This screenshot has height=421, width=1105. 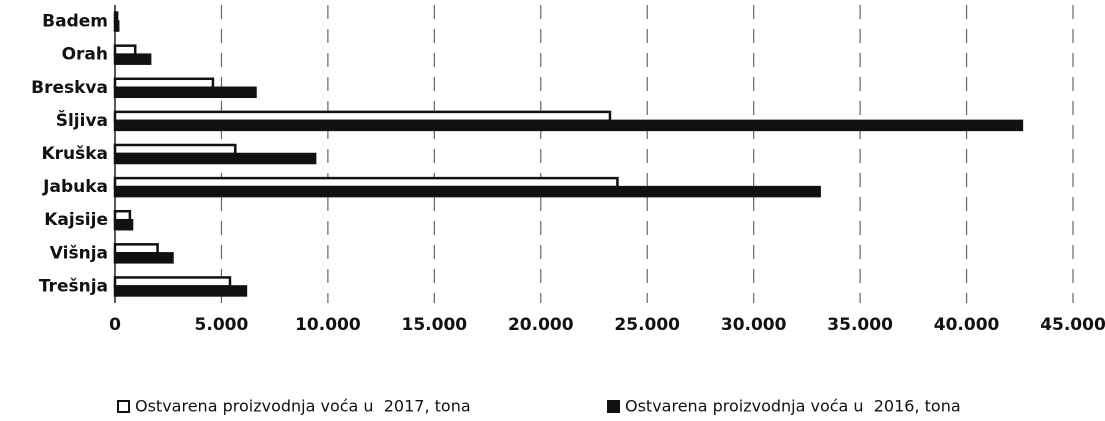 What do you see at coordinates (82, 120) in the screenshot?
I see `y-tick-label: Šljiva` at bounding box center [82, 120].